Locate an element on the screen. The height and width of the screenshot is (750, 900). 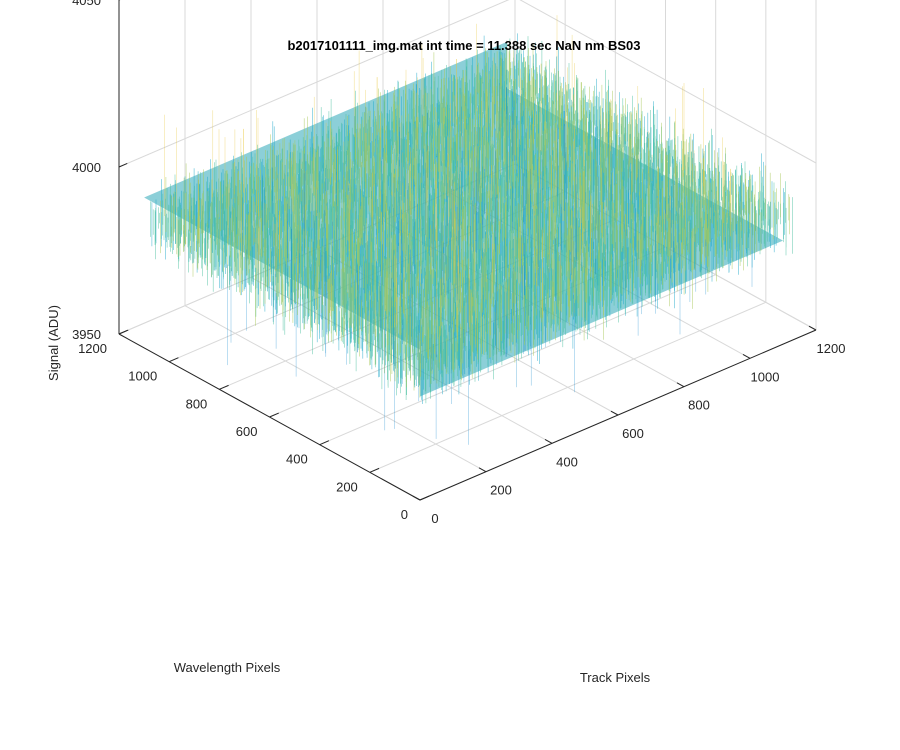
x-tick-label: 1000 is located at coordinates (765, 376).